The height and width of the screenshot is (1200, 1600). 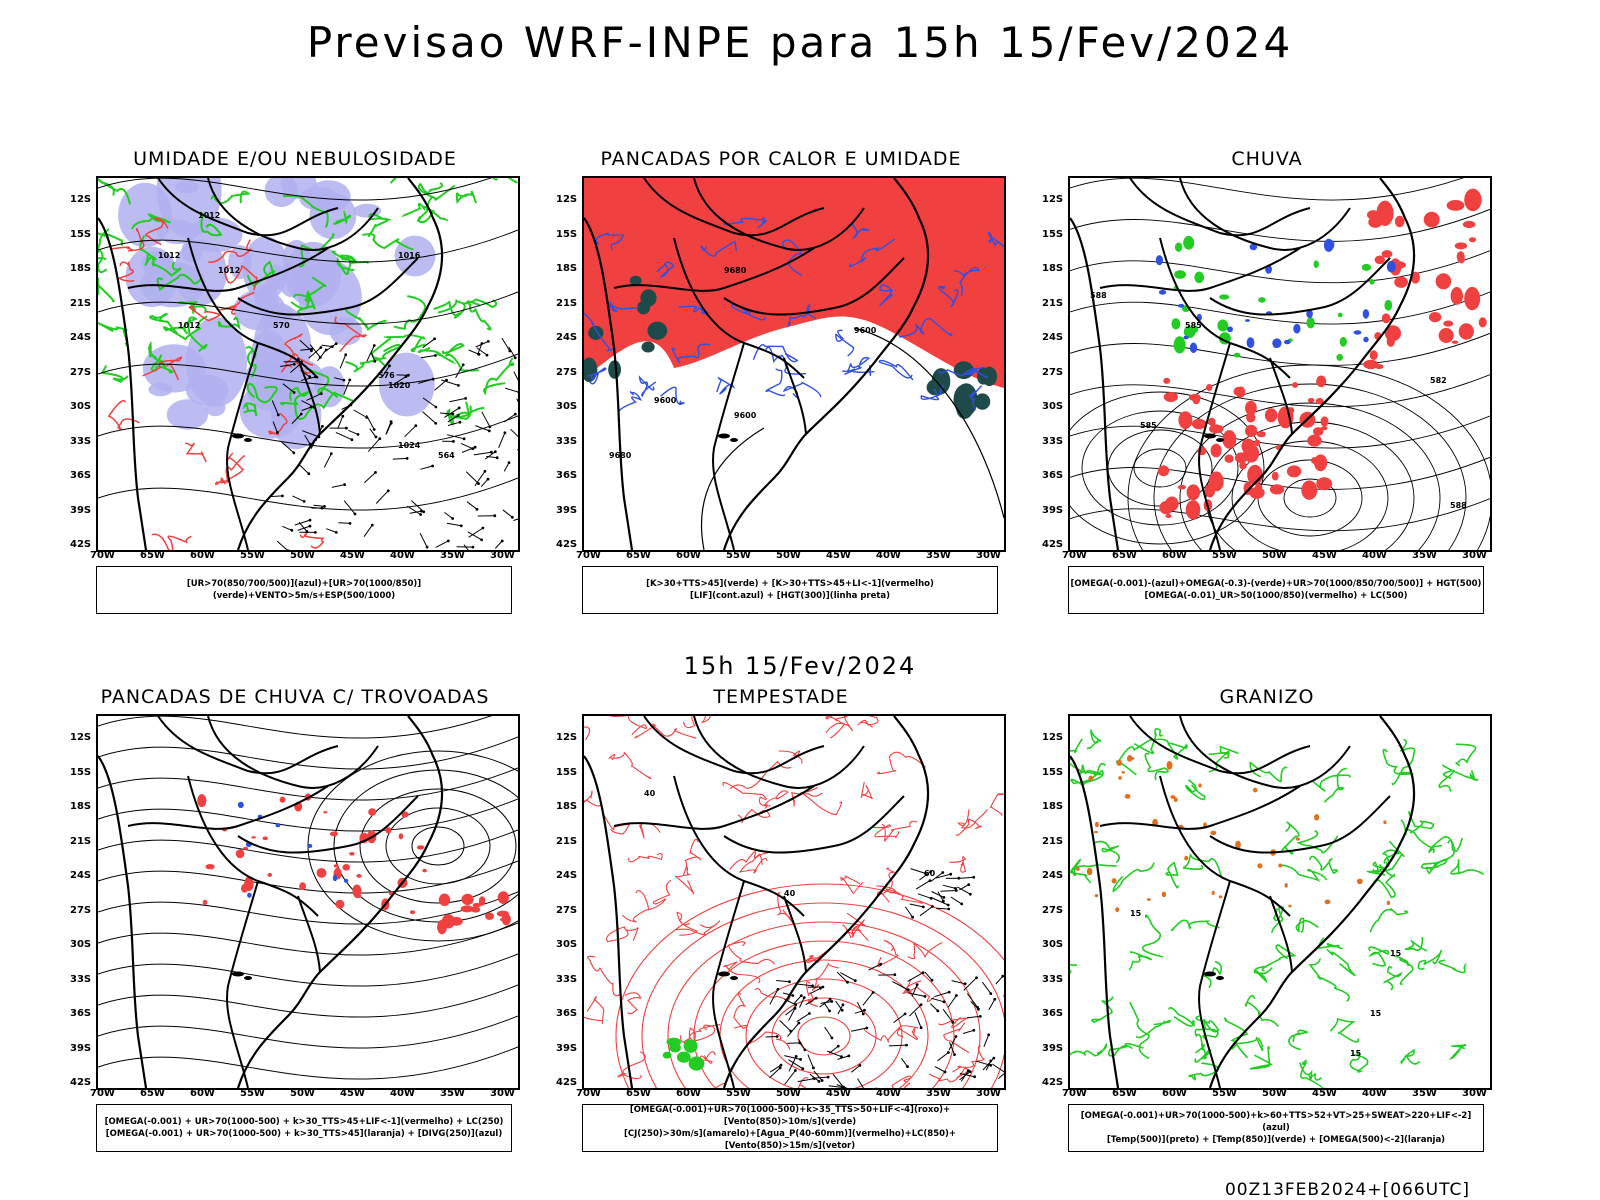 What do you see at coordinates (1438, 380) in the screenshot?
I see `contour-label: 582` at bounding box center [1438, 380].